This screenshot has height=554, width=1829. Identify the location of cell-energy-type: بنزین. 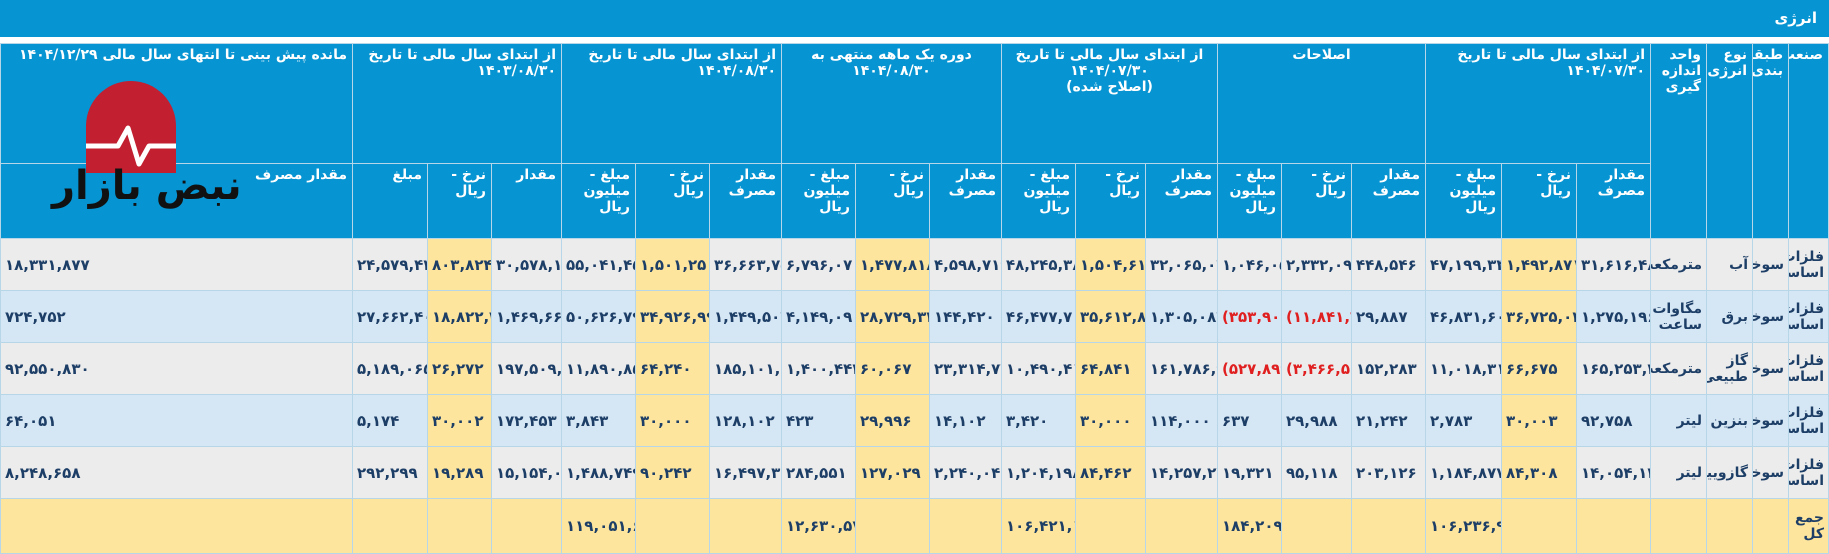
(1729, 420).